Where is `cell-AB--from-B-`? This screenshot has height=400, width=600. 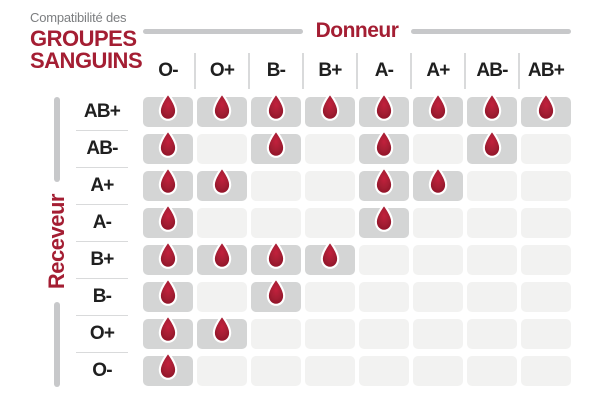 cell-AB--from-B- is located at coordinates (276, 146).